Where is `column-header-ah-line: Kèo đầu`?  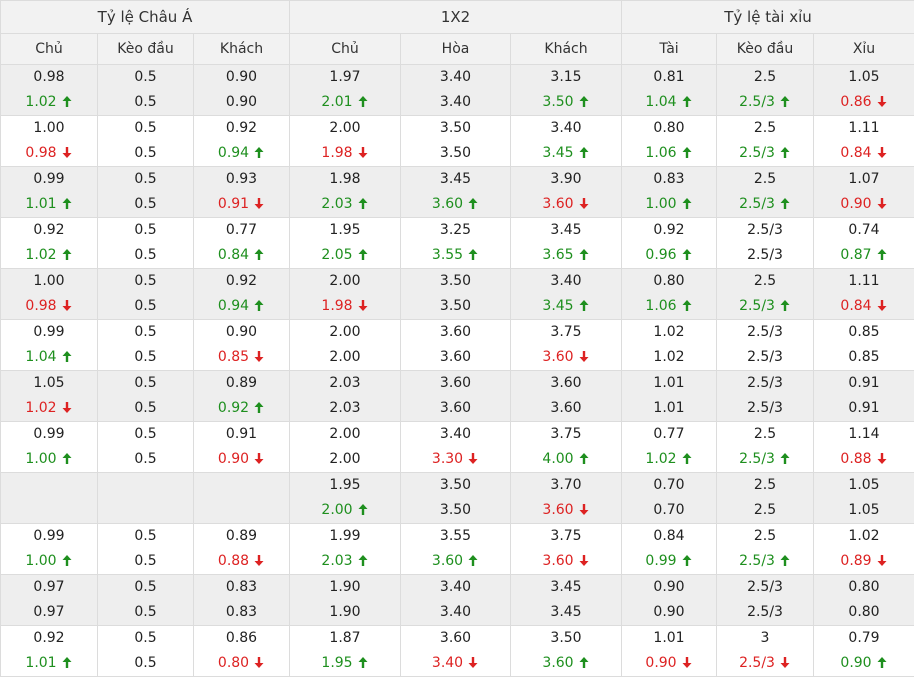
column-header-ah-line: Kèo đầu is located at coordinates (145, 49).